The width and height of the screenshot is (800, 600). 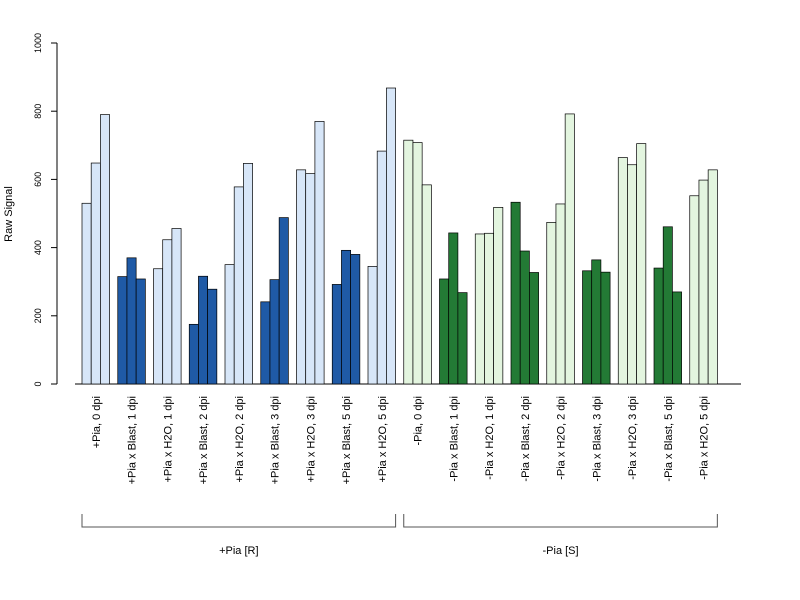 What do you see at coordinates (383, 439) in the screenshot?
I see `x-category-label: +Pia x H2O, 5 dpi` at bounding box center [383, 439].